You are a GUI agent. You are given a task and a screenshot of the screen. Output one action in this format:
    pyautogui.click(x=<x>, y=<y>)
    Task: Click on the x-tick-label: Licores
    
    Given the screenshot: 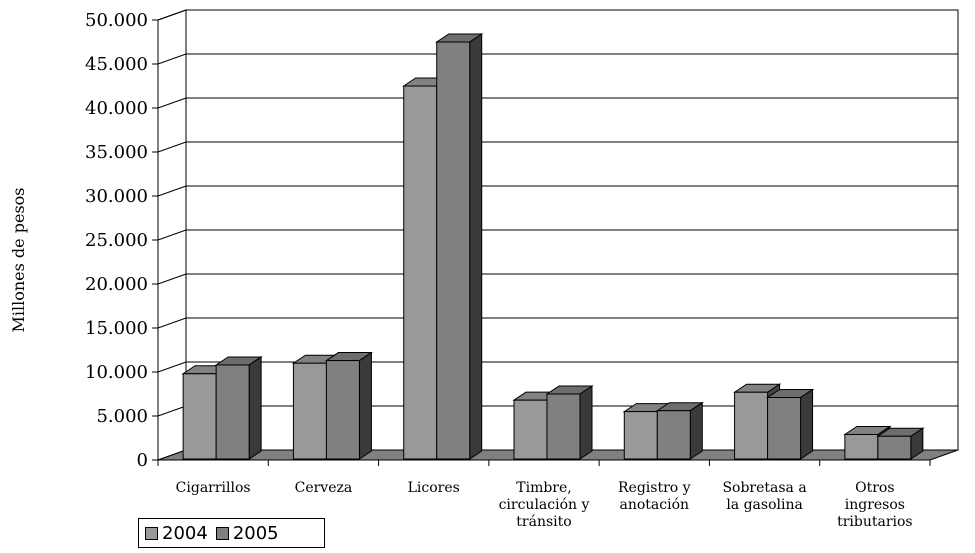 What is the action you would take?
    pyautogui.click(x=434, y=488)
    